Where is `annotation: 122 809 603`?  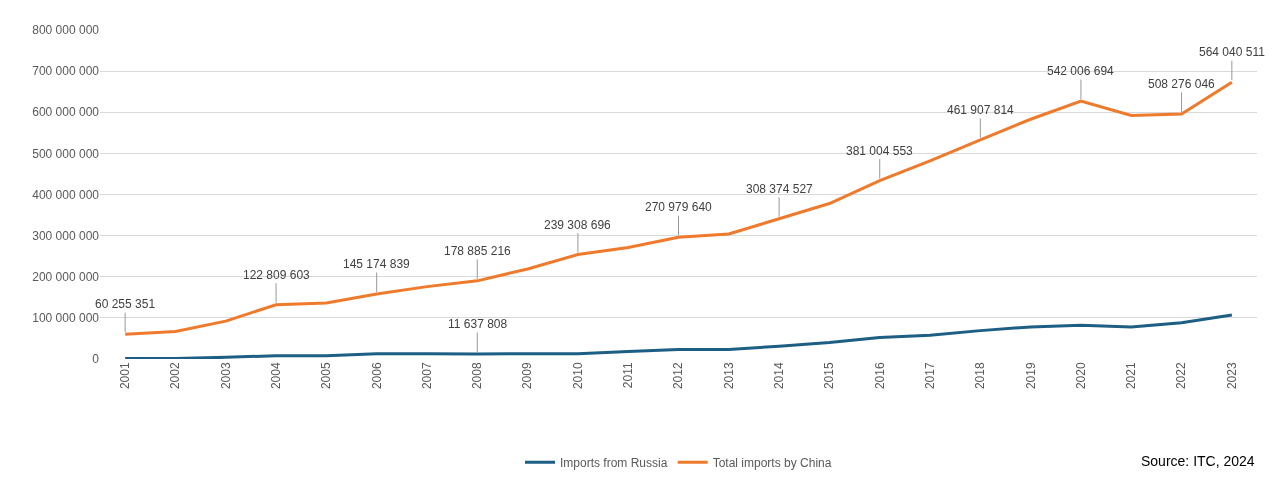
annotation: 122 809 603 is located at coordinates (277, 275).